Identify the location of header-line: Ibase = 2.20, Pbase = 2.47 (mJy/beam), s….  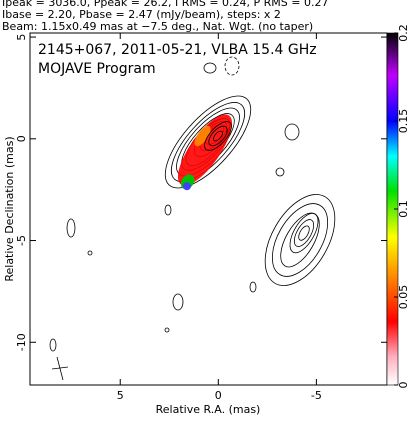
(141, 14).